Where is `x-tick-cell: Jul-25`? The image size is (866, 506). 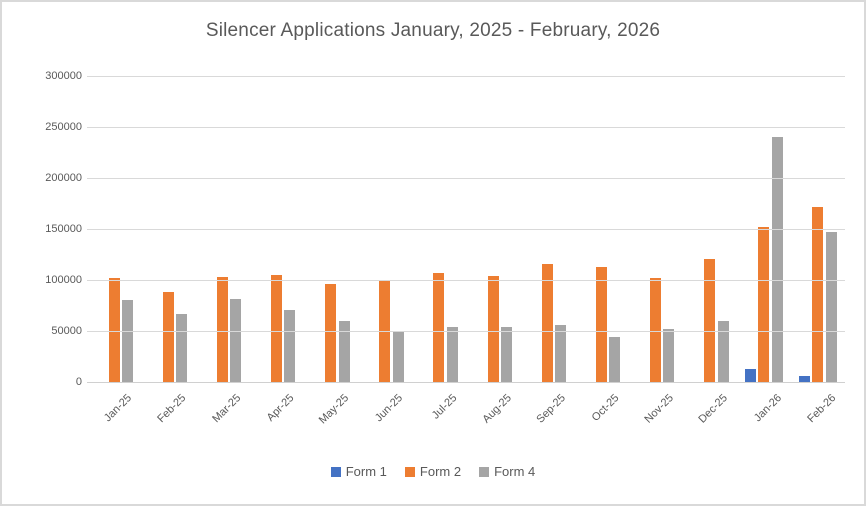 x-tick-cell: Jul-25 is located at coordinates (439, 413).